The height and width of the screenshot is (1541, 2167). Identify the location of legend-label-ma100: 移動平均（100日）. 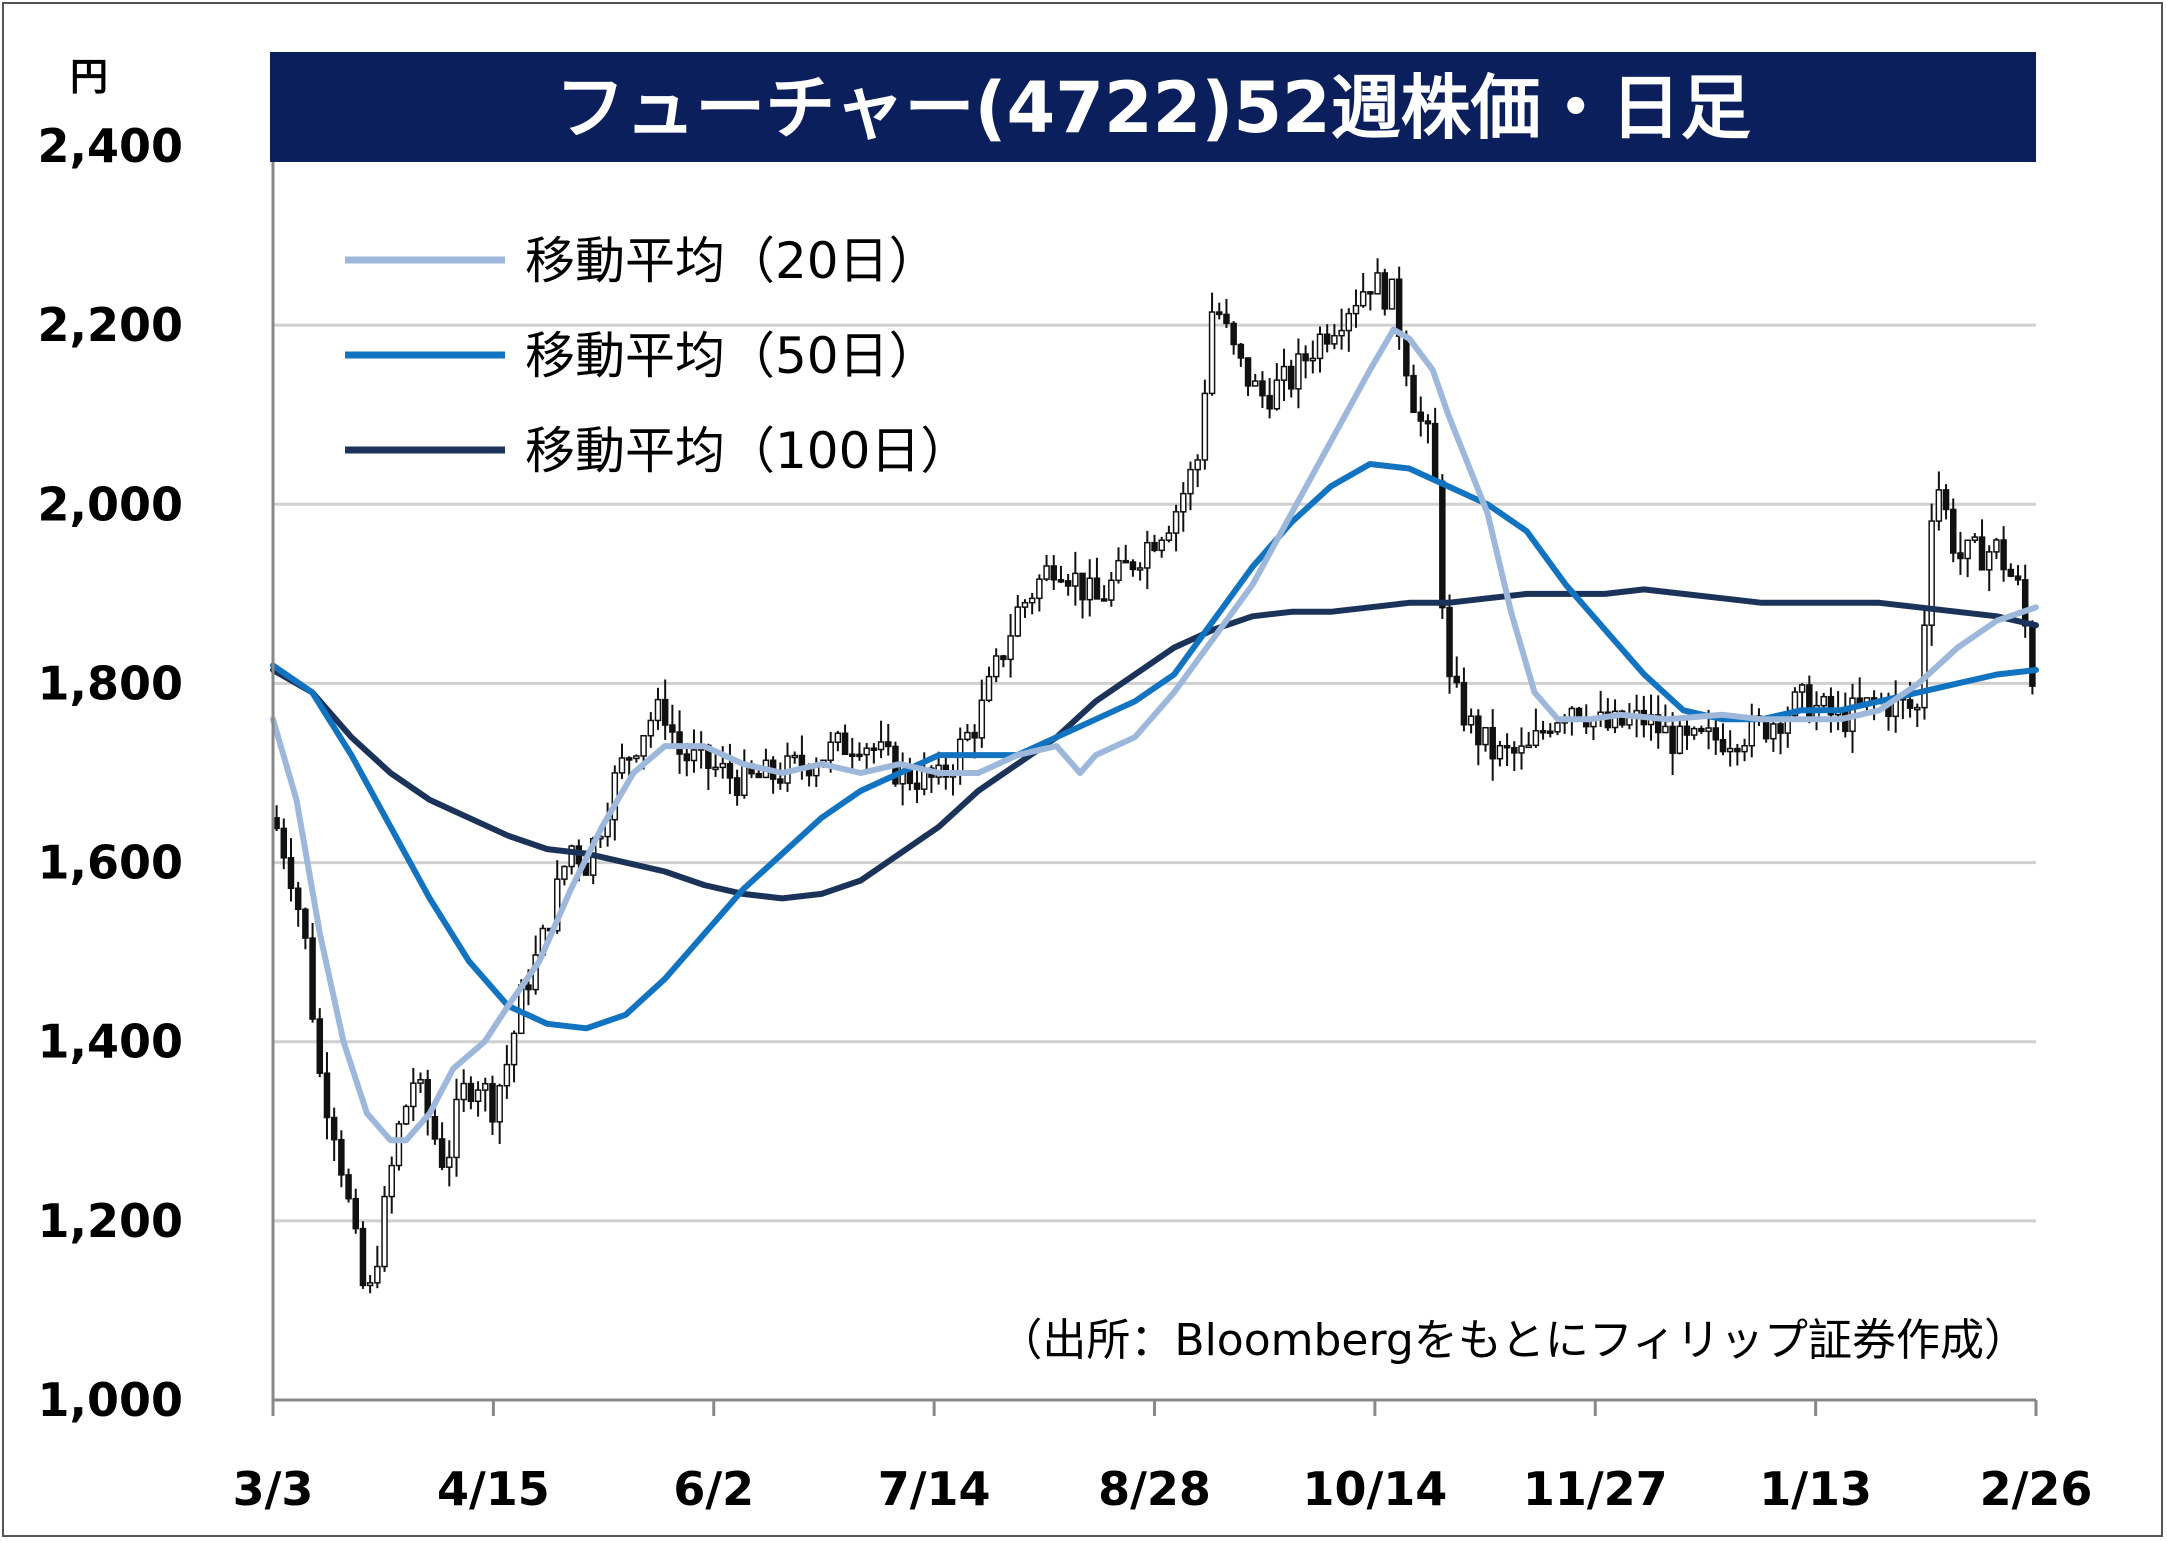
(747, 451).